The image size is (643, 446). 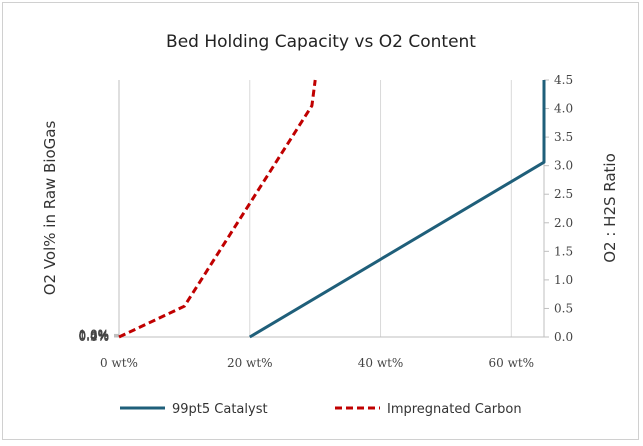 I want to click on y-tick-label: 0.4%, so click(x=94, y=336).